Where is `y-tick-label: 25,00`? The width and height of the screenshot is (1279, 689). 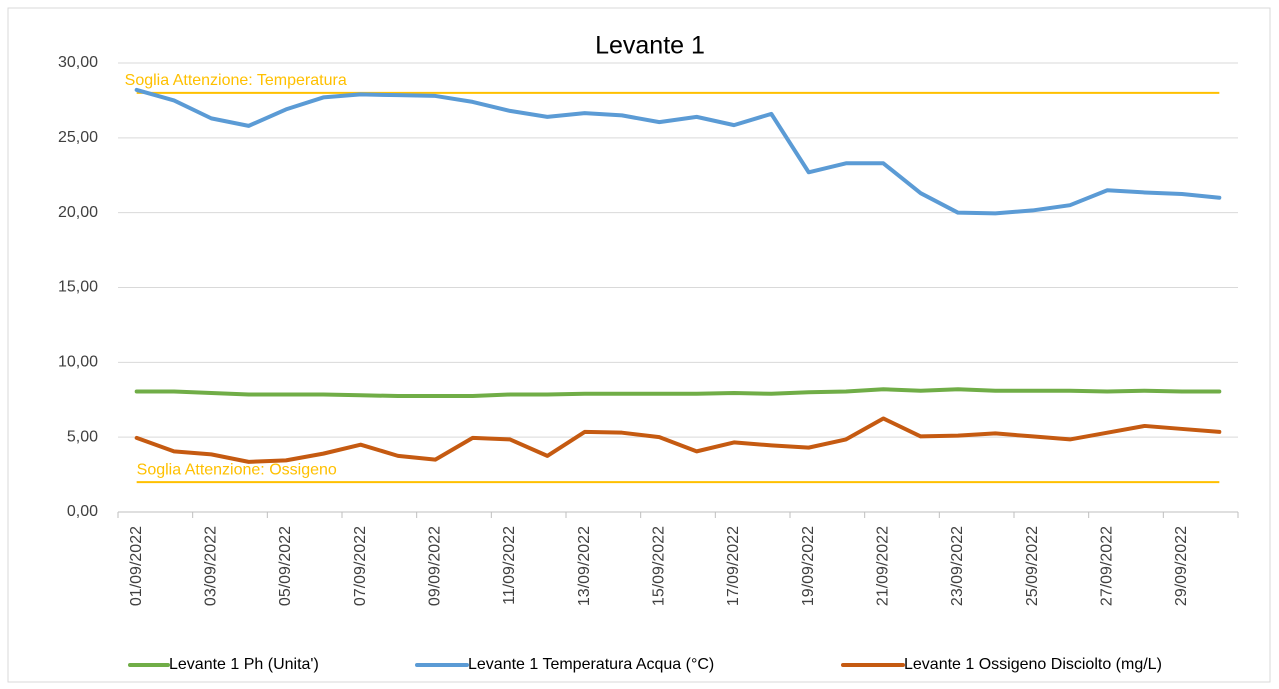
y-tick-label: 25,00 is located at coordinates (78, 137).